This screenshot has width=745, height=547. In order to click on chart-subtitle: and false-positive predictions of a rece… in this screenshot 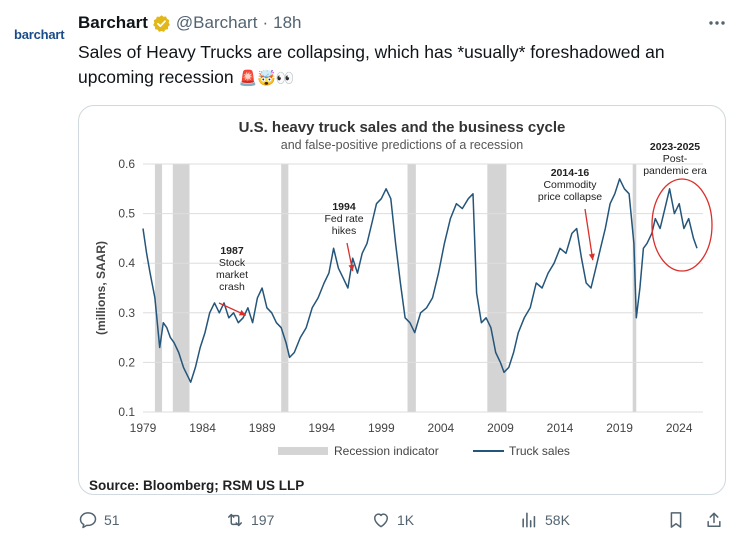, I will do `click(402, 145)`.